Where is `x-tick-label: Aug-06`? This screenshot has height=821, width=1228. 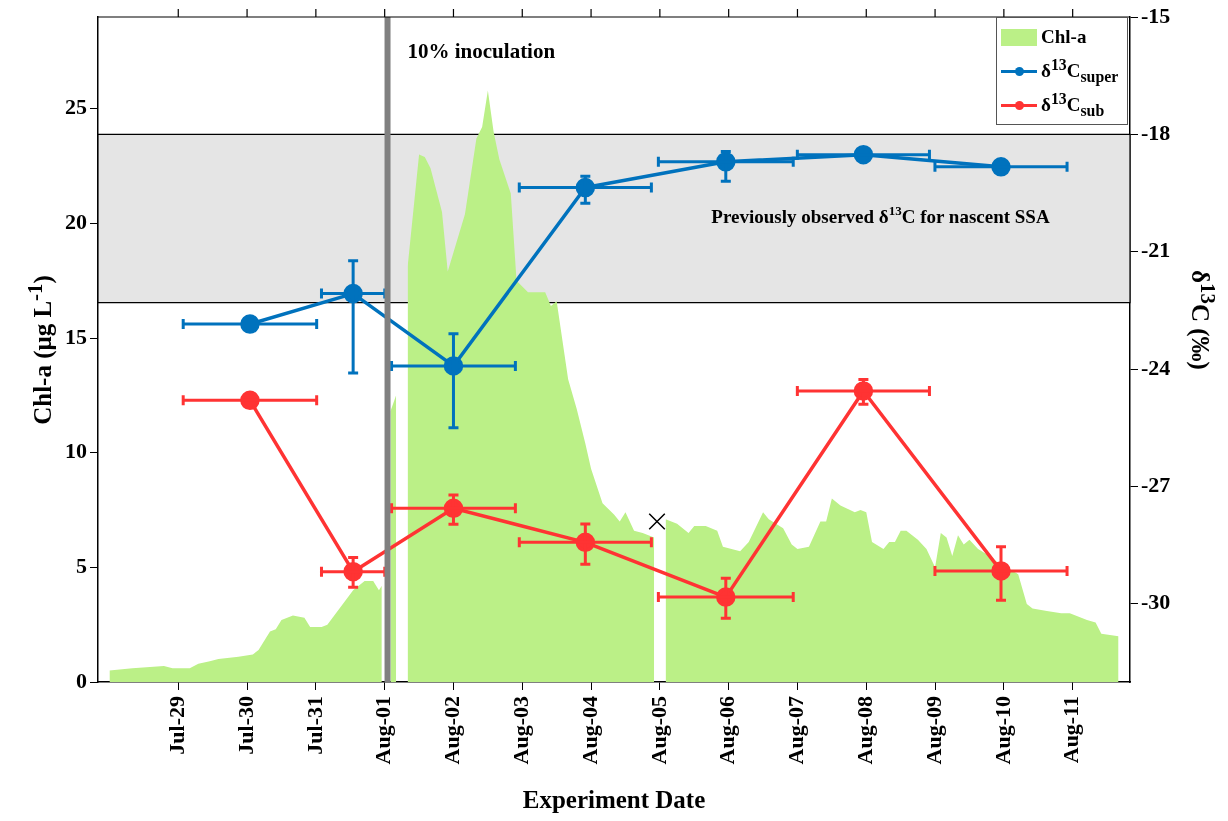 x-tick-label: Aug-06 is located at coordinates (727, 730).